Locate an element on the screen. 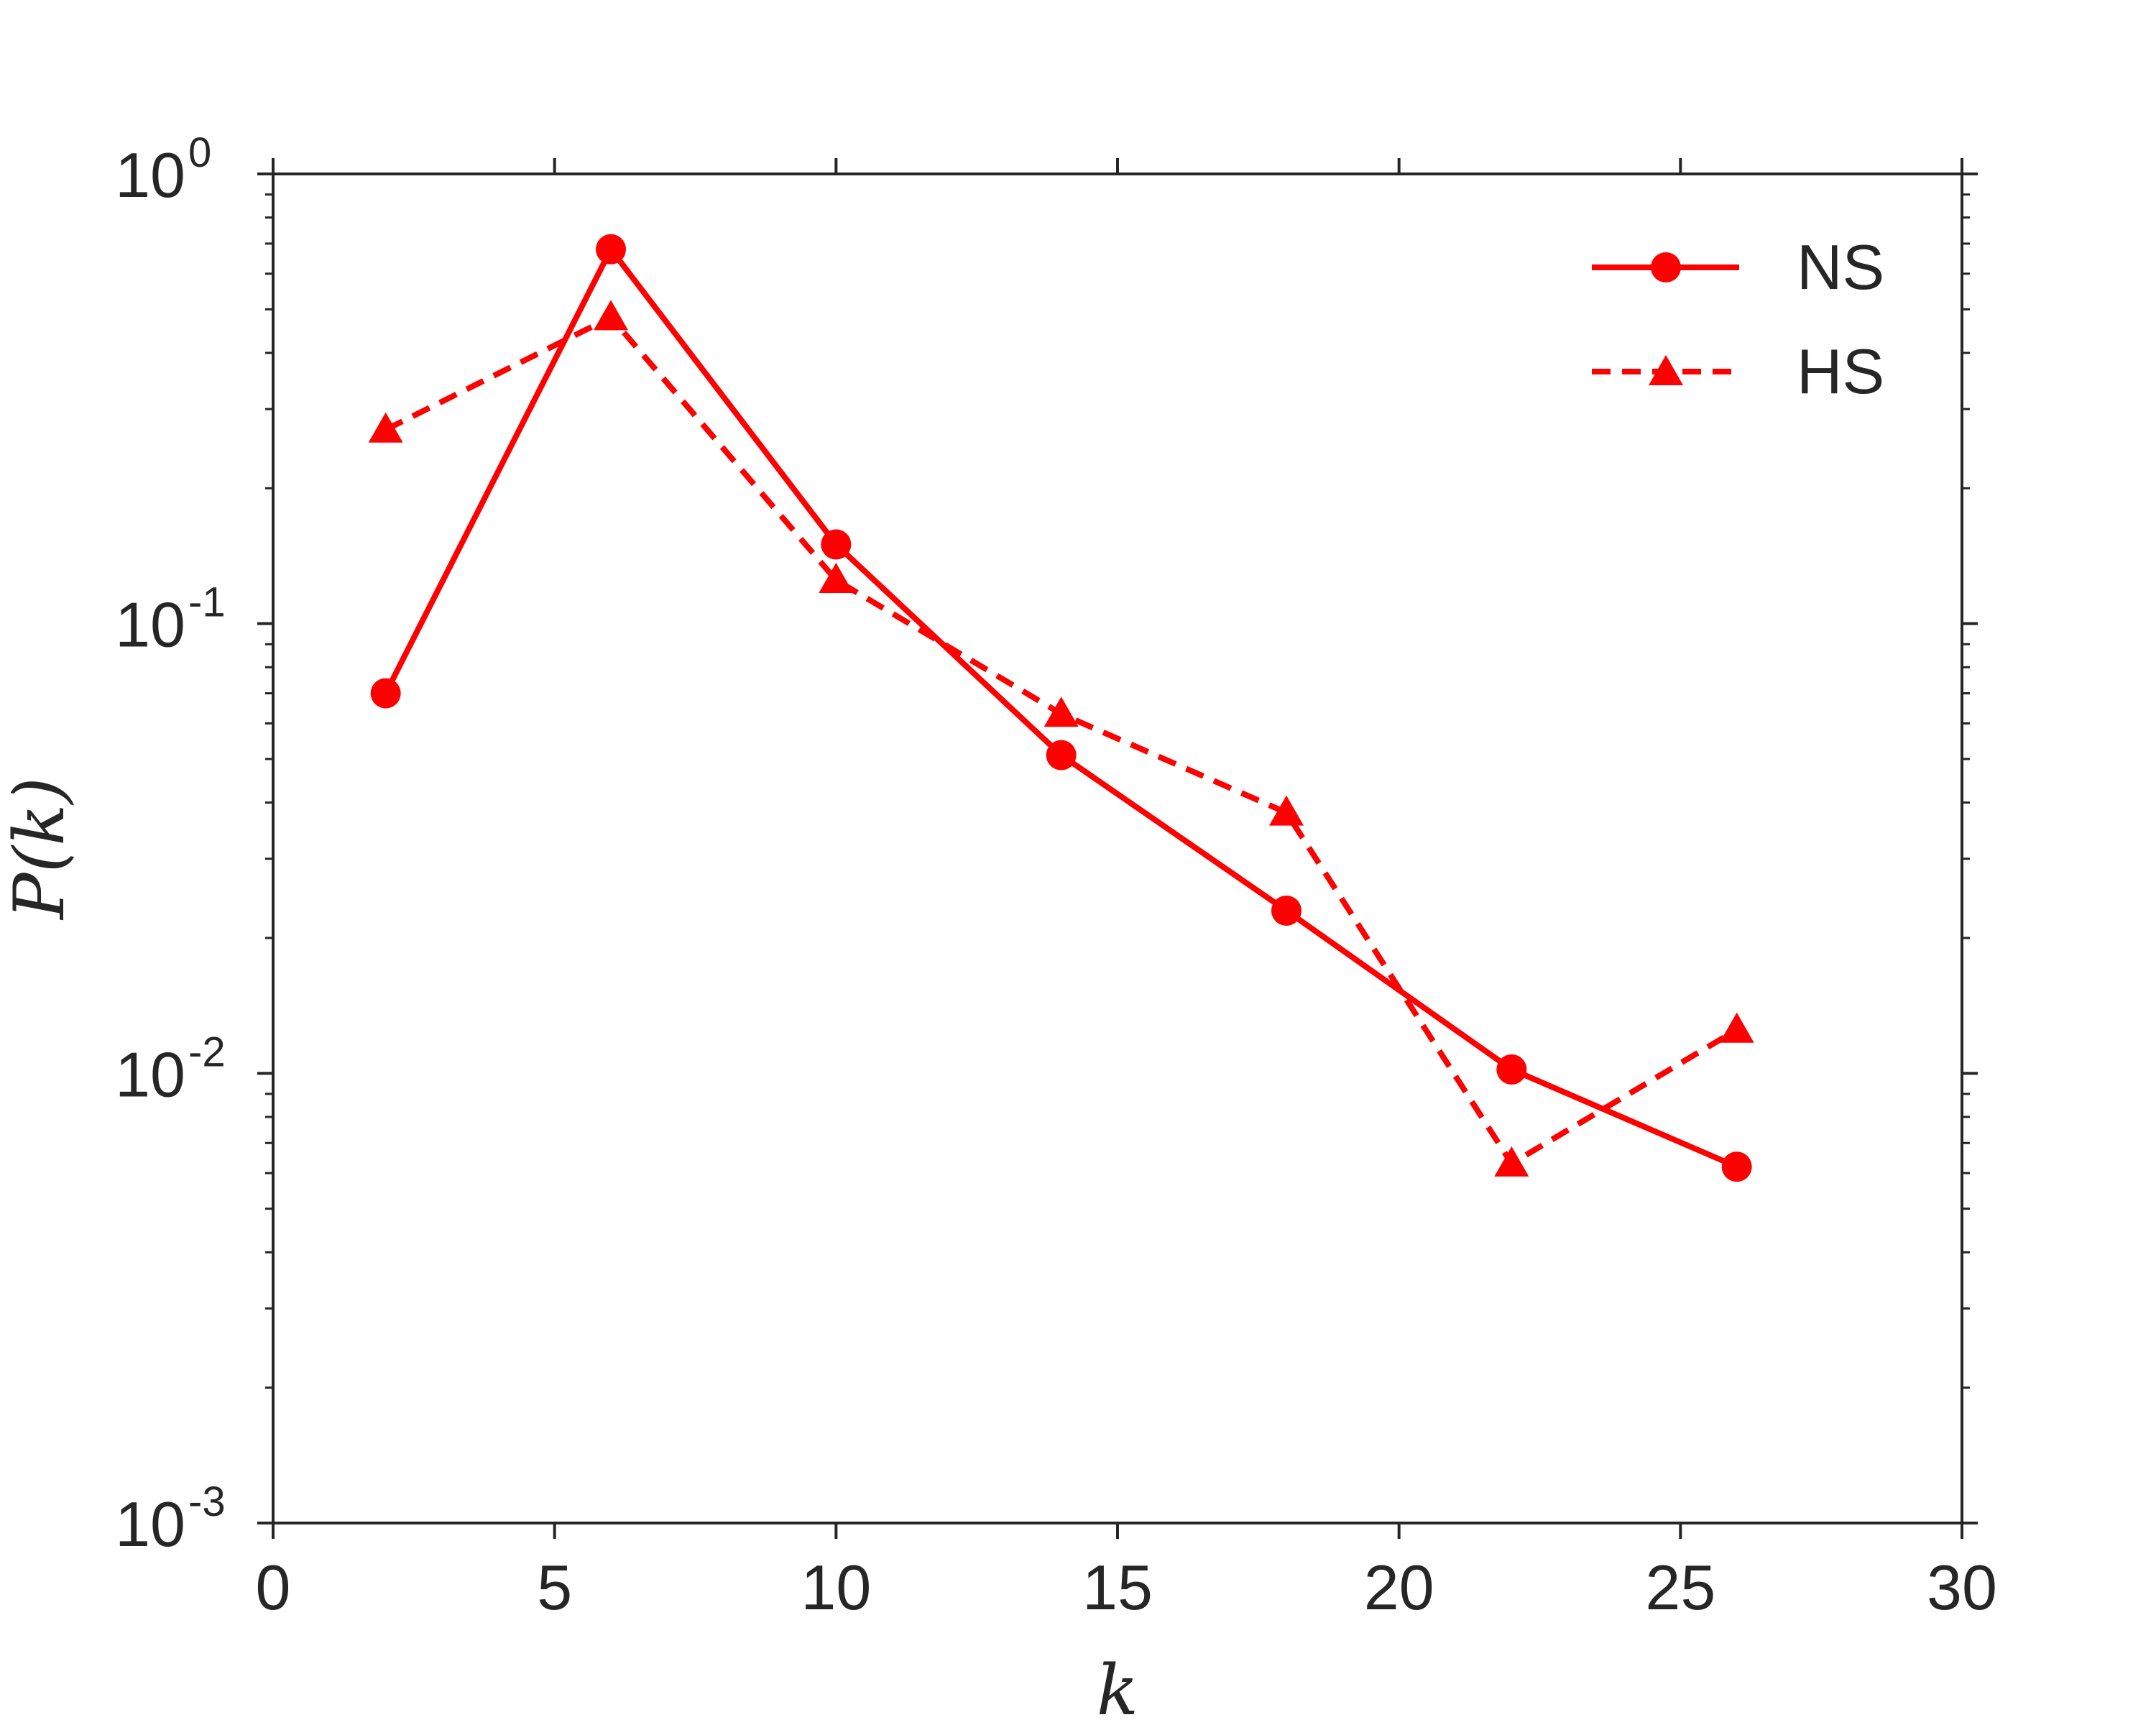 The width and height of the screenshot is (2156, 1725). y-tick-exponent: -2 is located at coordinates (207, 1052).